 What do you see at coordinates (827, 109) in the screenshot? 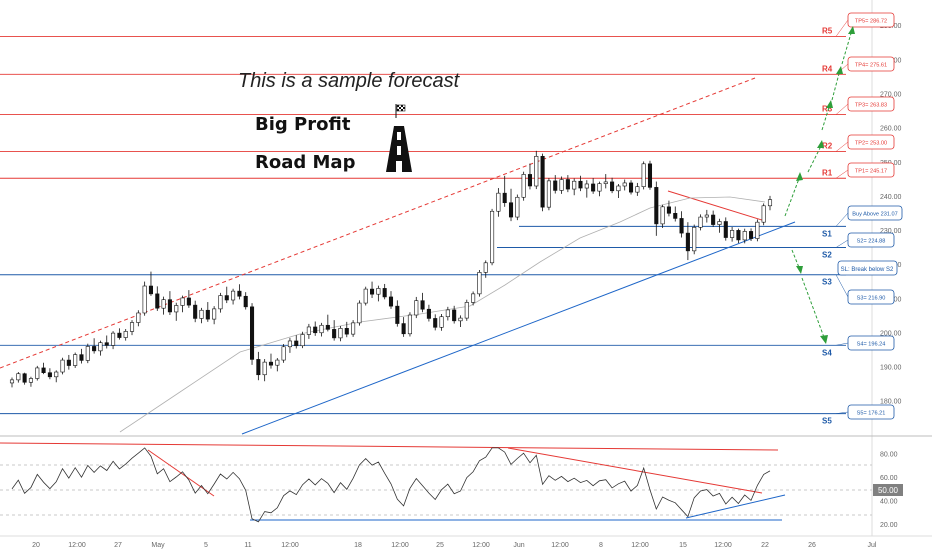
I see `level-label-r3: R3` at bounding box center [827, 109].